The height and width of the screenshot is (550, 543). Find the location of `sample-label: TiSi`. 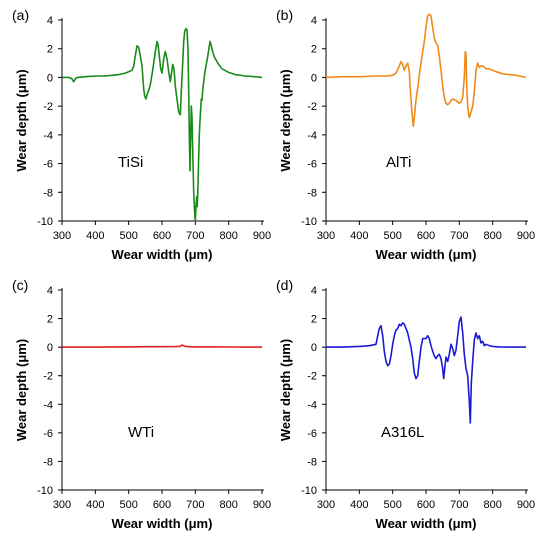

sample-label: TiSi is located at coordinates (130, 162).